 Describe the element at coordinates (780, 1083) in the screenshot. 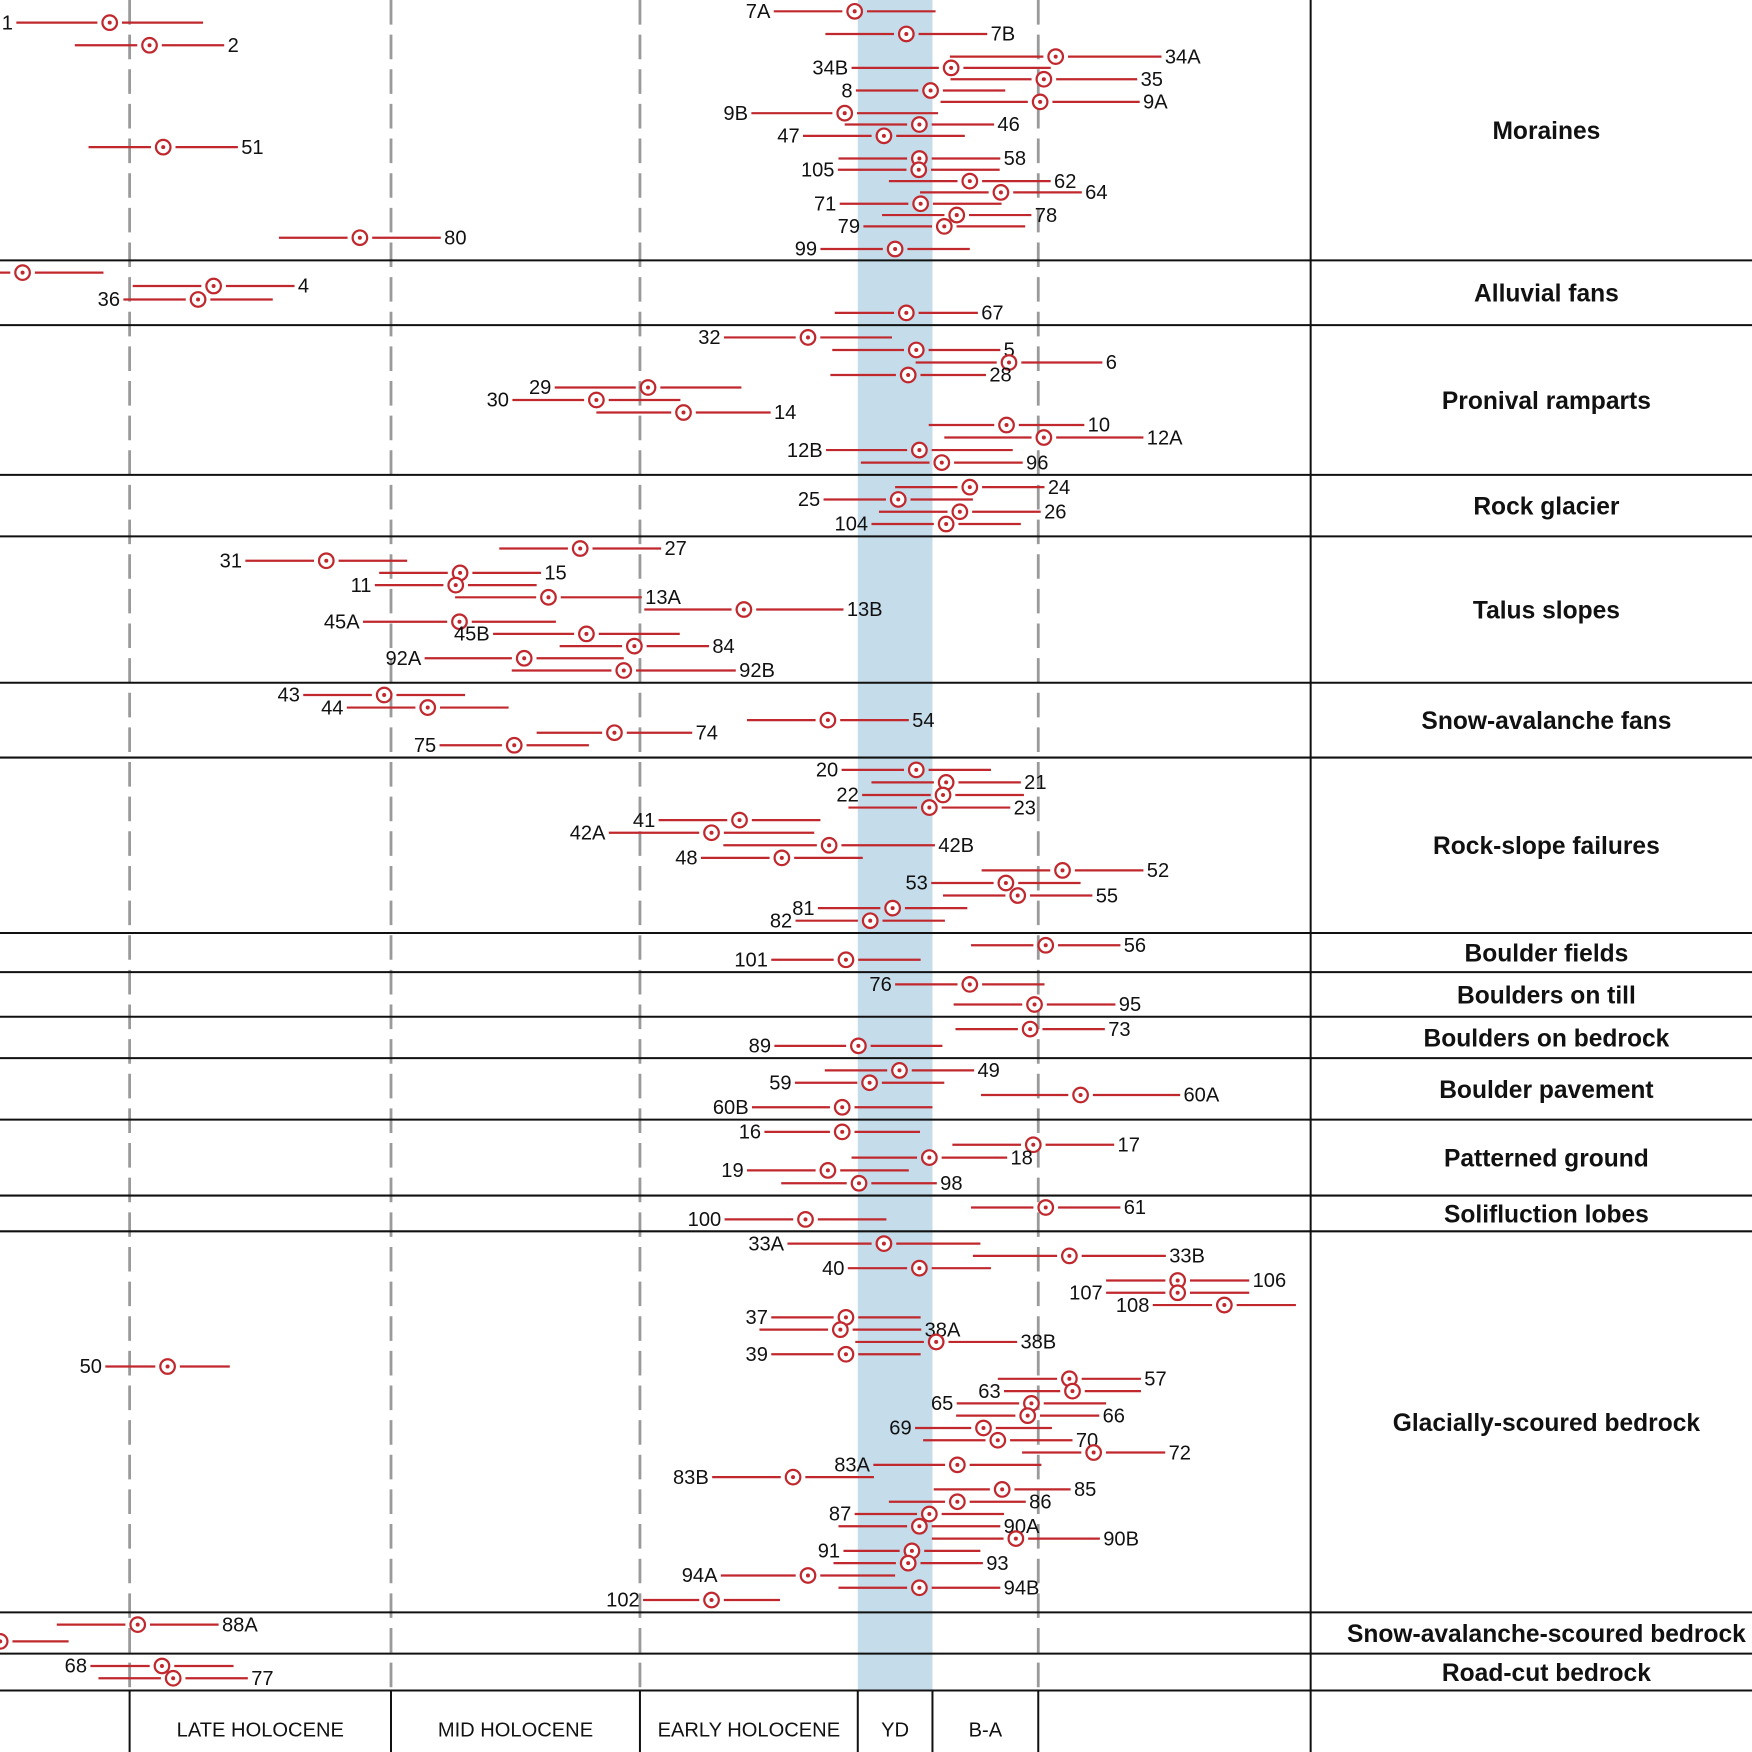

I see `point-label: 59` at that location.